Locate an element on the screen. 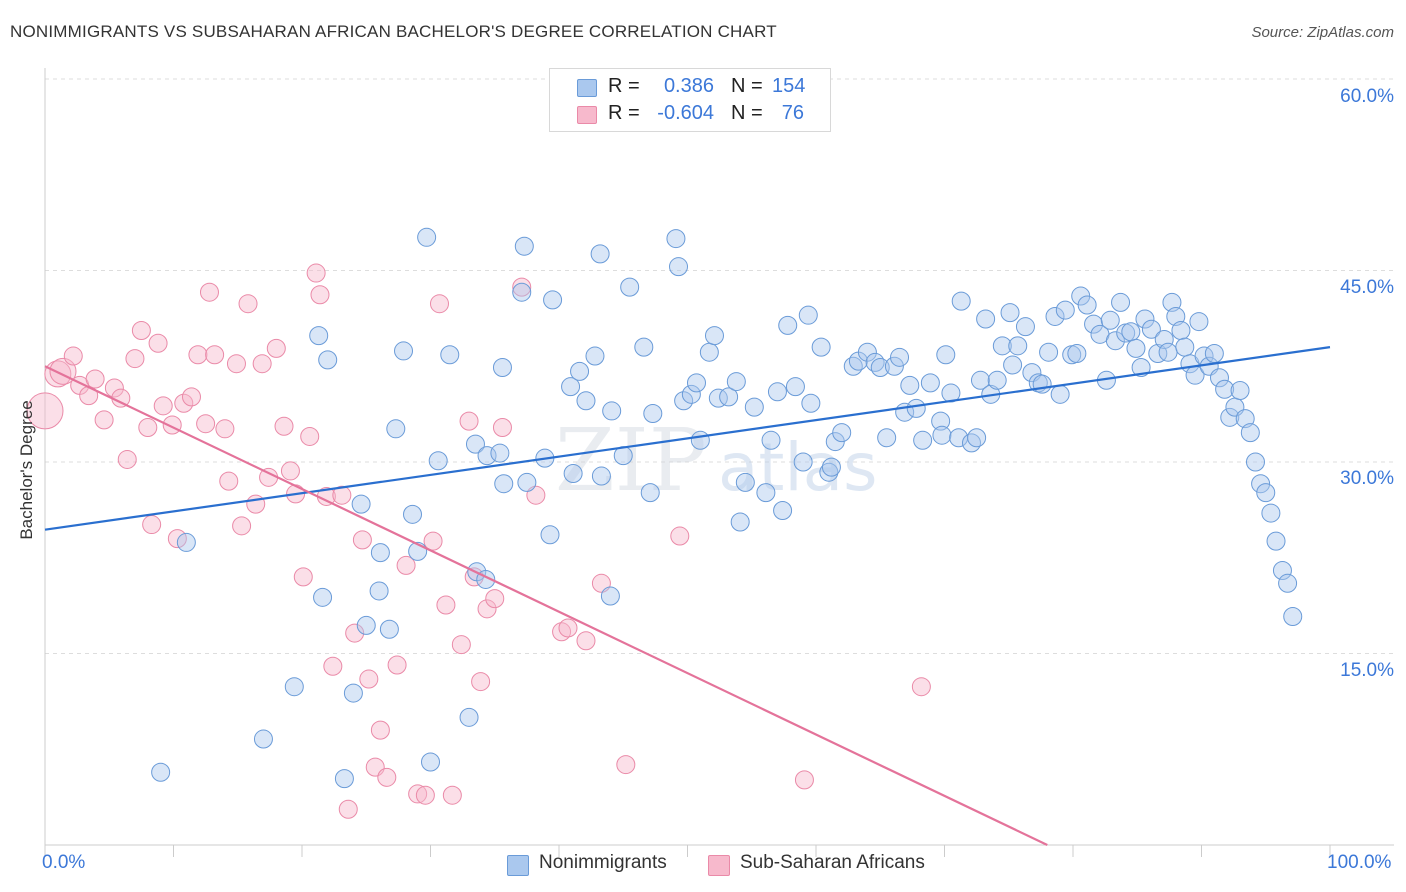 The image size is (1406, 892). n-label: N = is located at coordinates (747, 86).